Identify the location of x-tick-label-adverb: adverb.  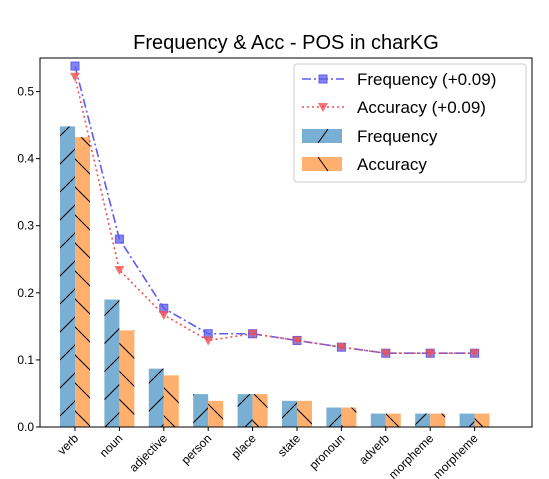
(374, 449).